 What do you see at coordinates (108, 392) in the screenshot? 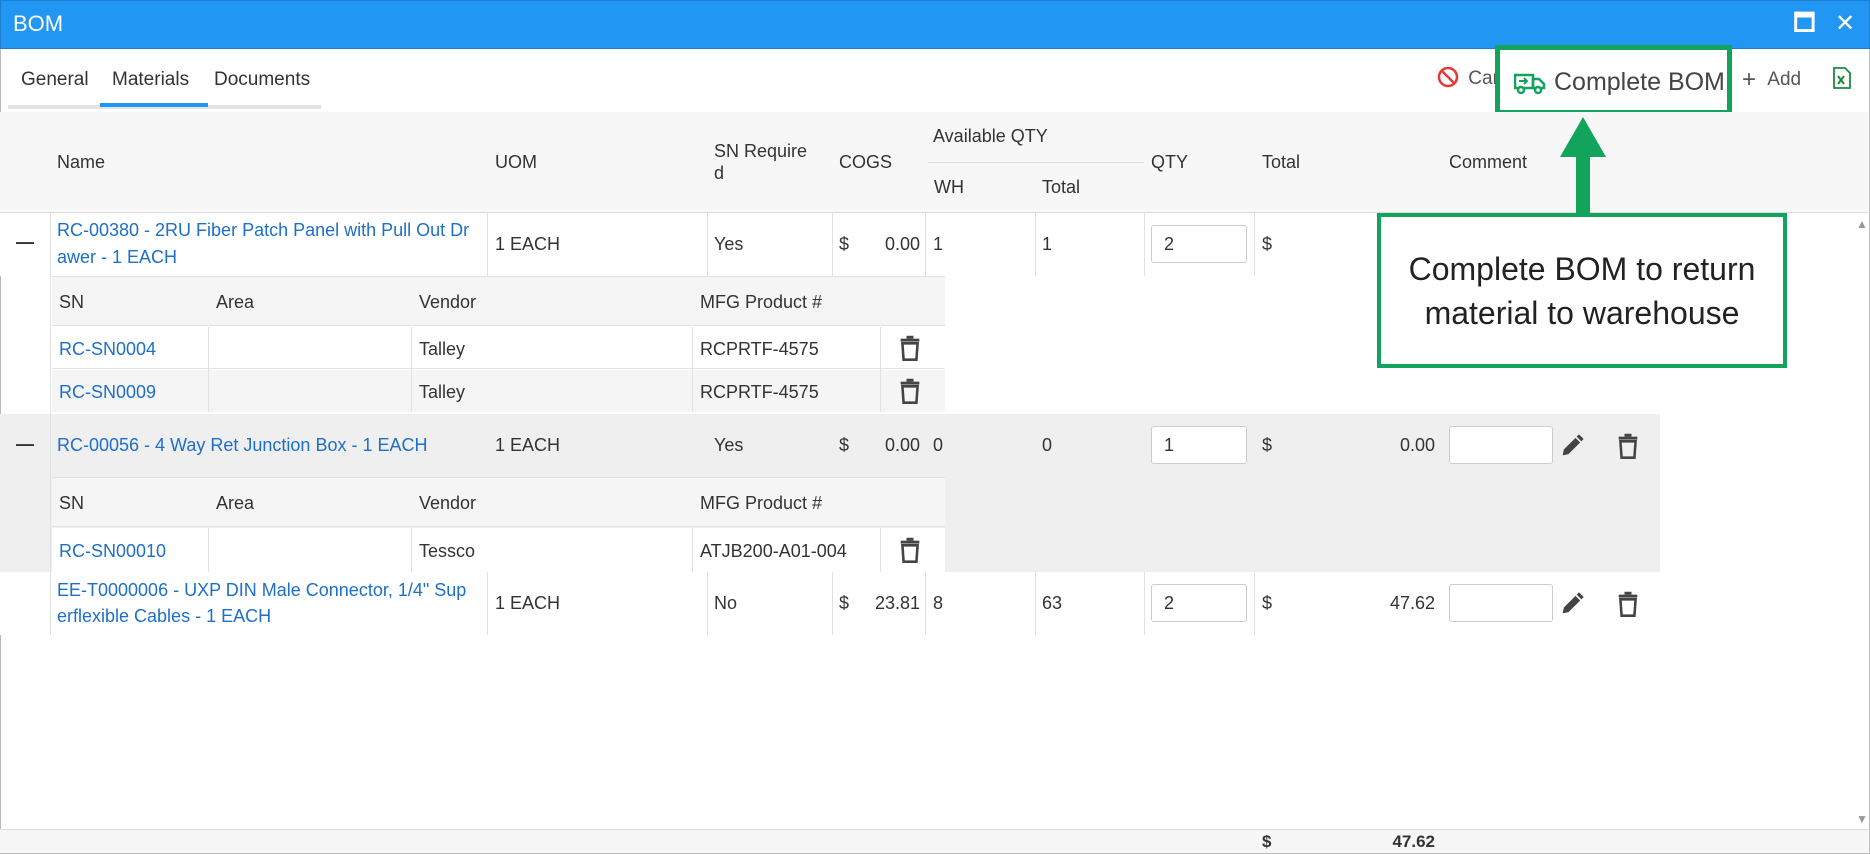
I see `serial-link: RC-SN0009` at bounding box center [108, 392].